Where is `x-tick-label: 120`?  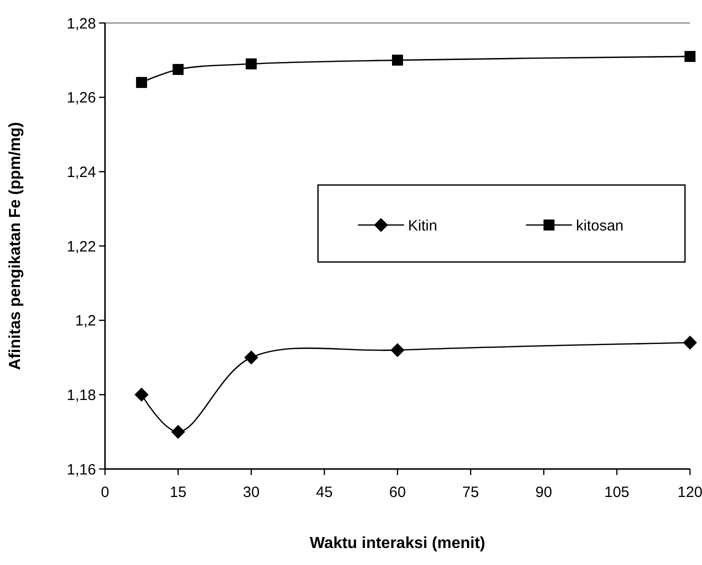 x-tick-label: 120 is located at coordinates (689, 492).